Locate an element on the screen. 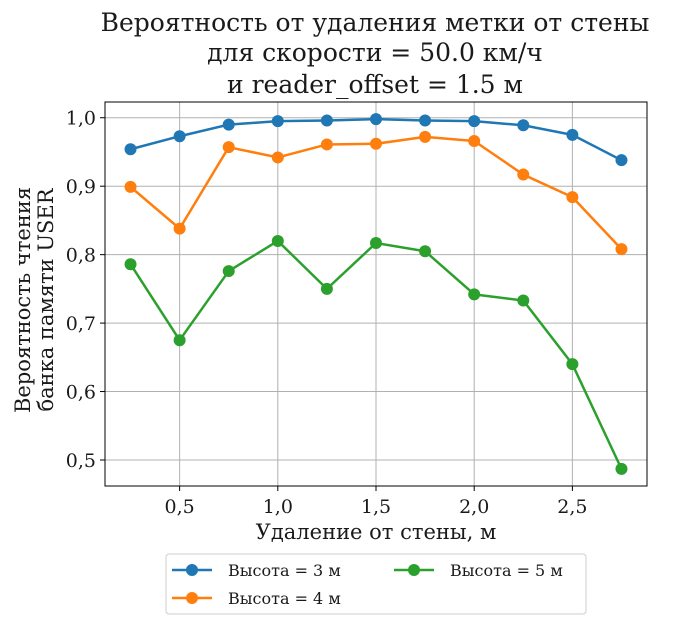  y-axis-label-line-2: банка памяти USER is located at coordinates (46, 299).